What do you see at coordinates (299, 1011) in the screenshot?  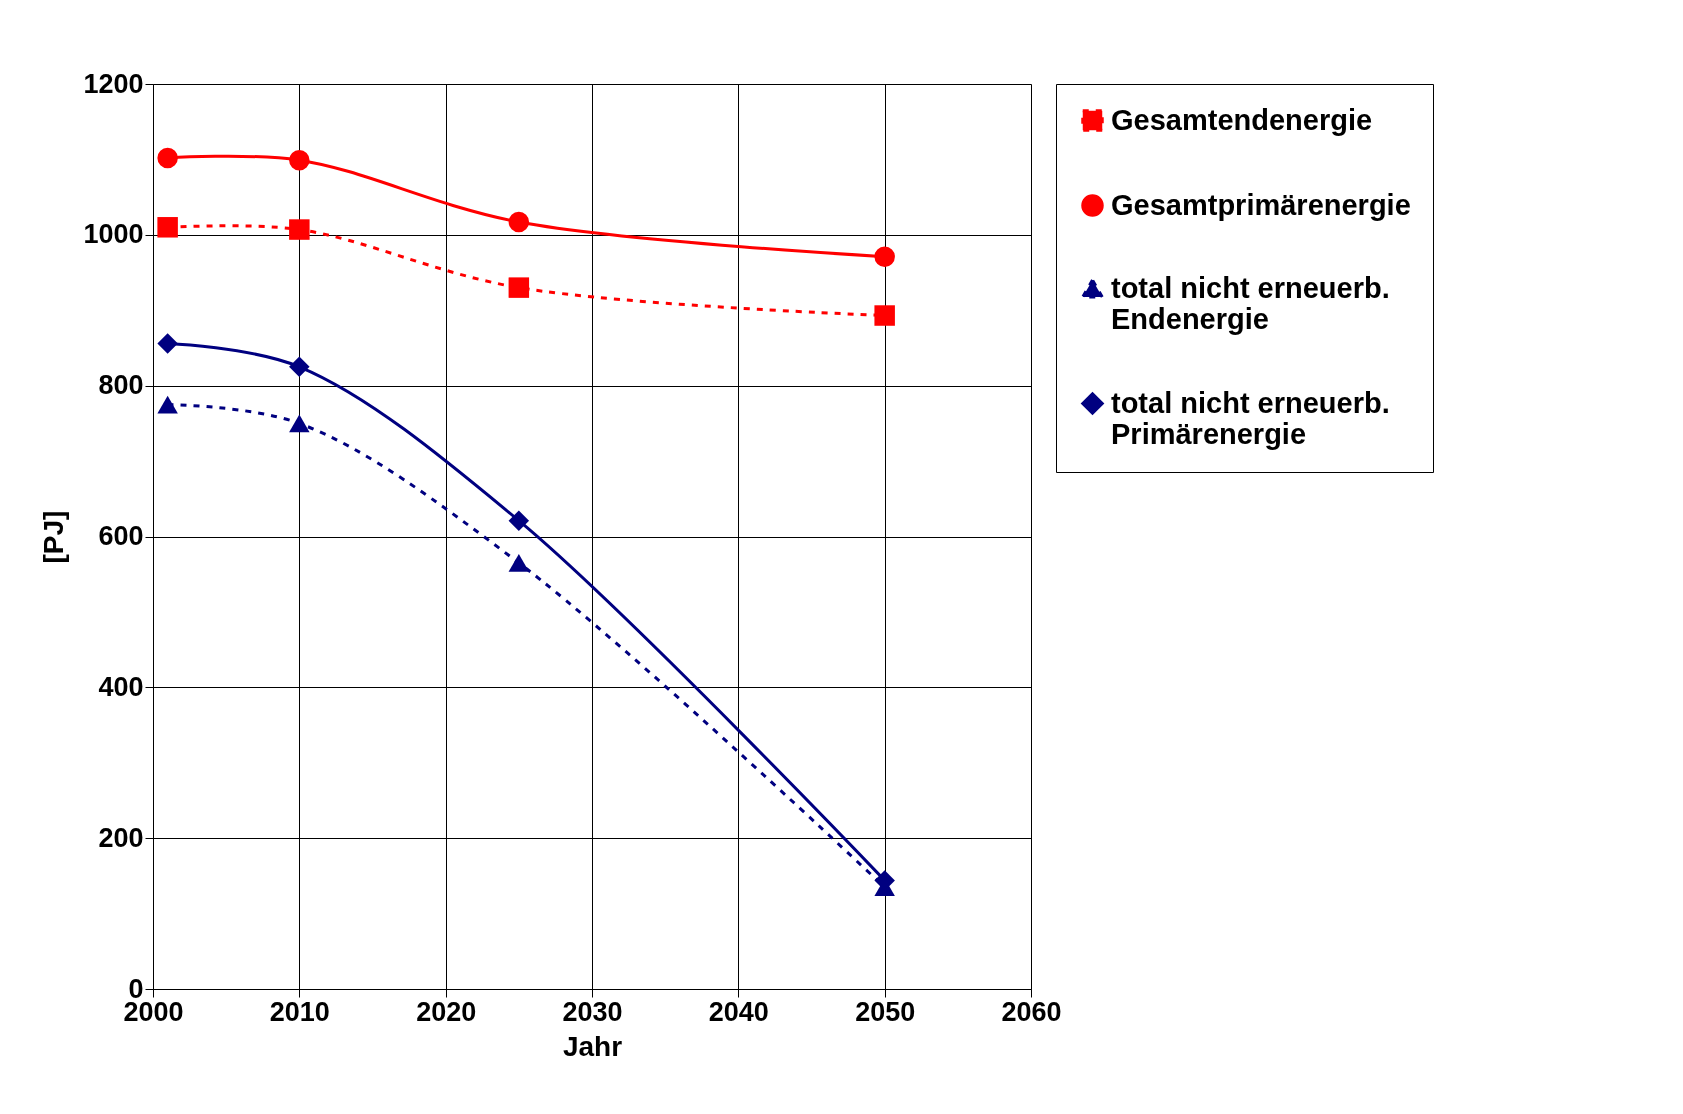 I see `x-tick-label: 2010` at bounding box center [299, 1011].